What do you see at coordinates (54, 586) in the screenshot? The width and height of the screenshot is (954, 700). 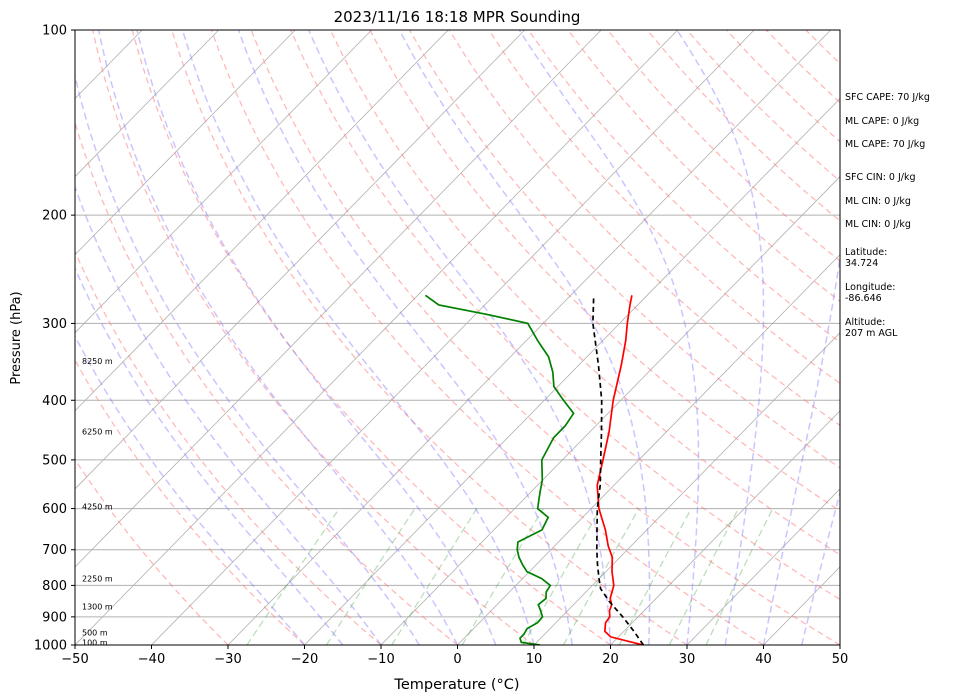 I see `y-tick-label: 800` at bounding box center [54, 586].